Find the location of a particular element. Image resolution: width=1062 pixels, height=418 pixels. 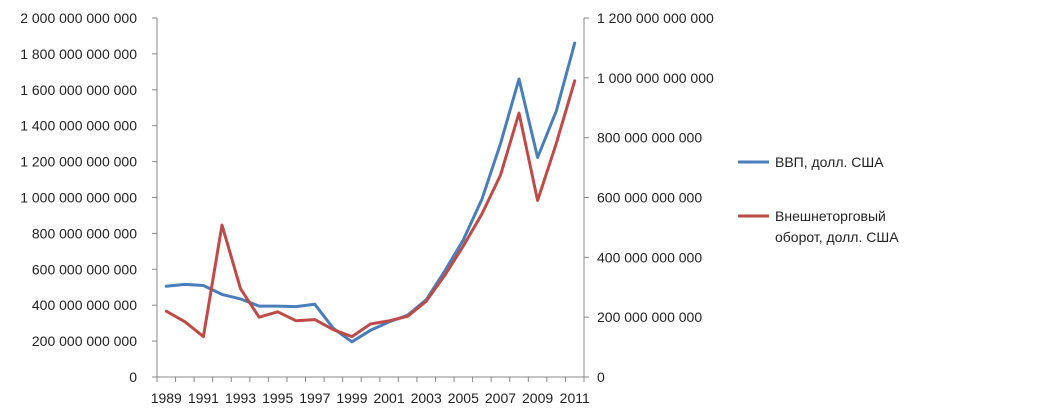

left-y-tick-label: 600 000 000 000 is located at coordinates (84, 269).